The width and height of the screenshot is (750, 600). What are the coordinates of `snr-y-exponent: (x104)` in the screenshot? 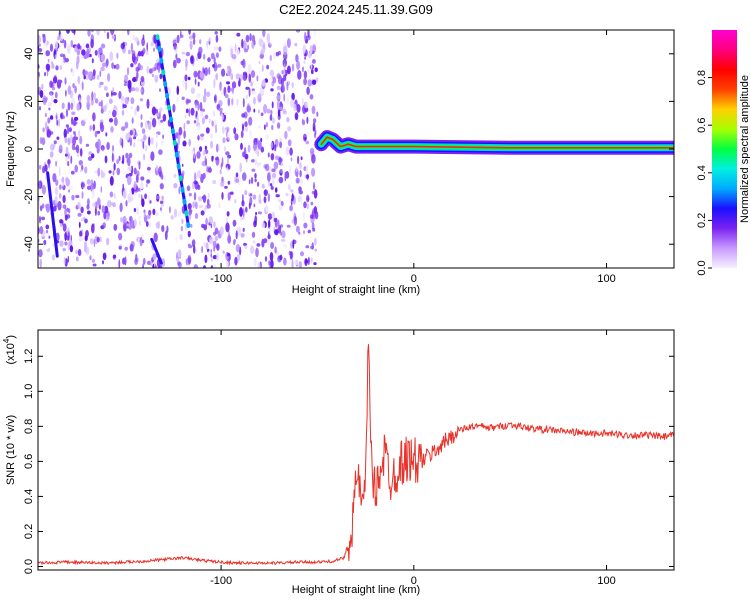 It's located at (9, 350).